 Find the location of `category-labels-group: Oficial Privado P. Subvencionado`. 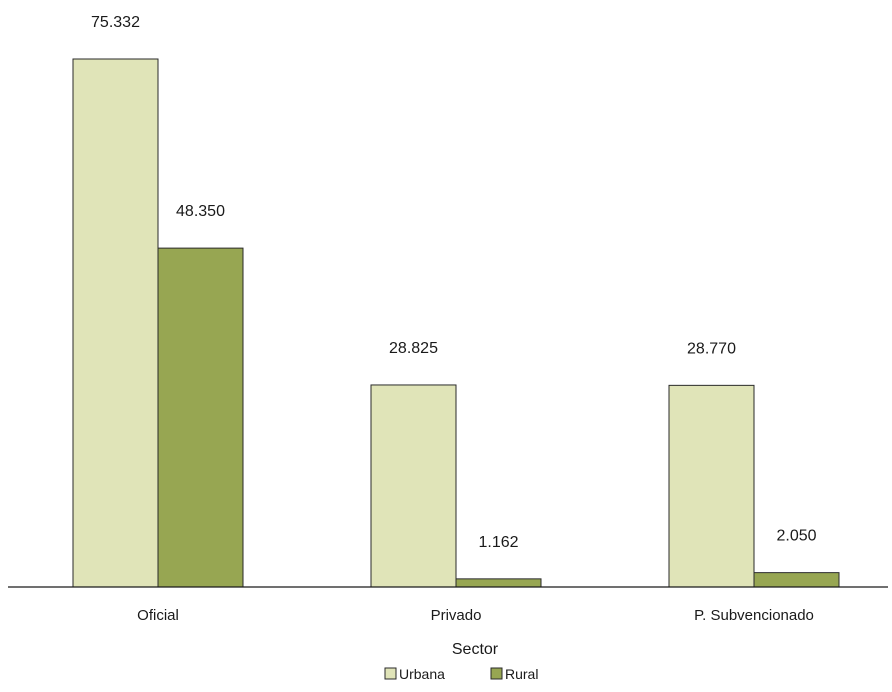

category-labels-group: Oficial Privado P. Subvencionado is located at coordinates (475, 615).